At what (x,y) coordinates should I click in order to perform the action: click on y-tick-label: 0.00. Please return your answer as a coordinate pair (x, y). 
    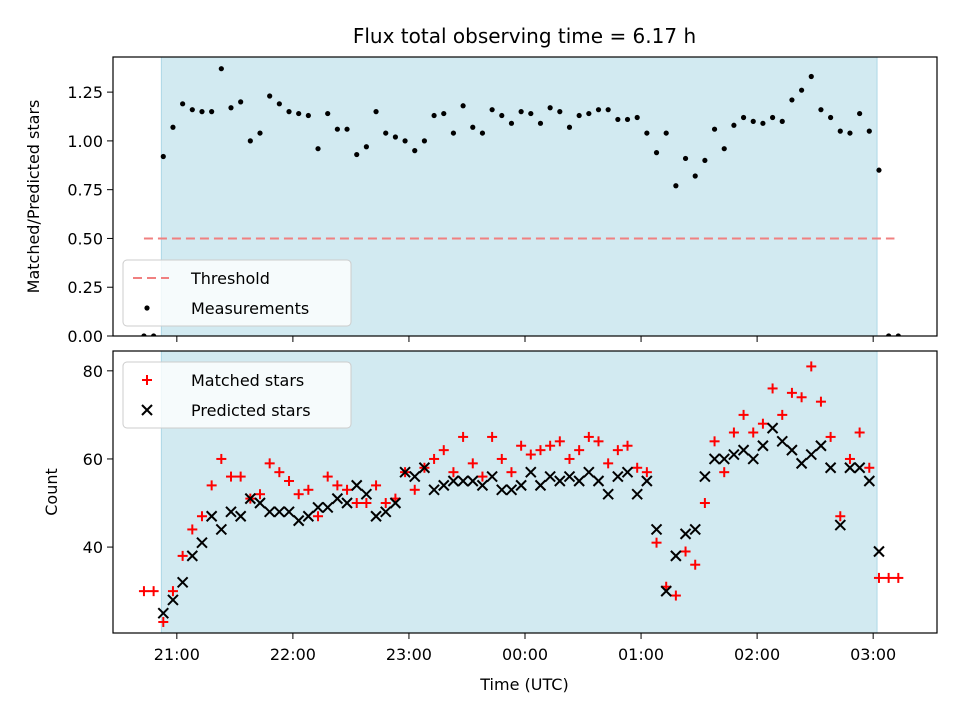
    Looking at the image, I should click on (85, 336).